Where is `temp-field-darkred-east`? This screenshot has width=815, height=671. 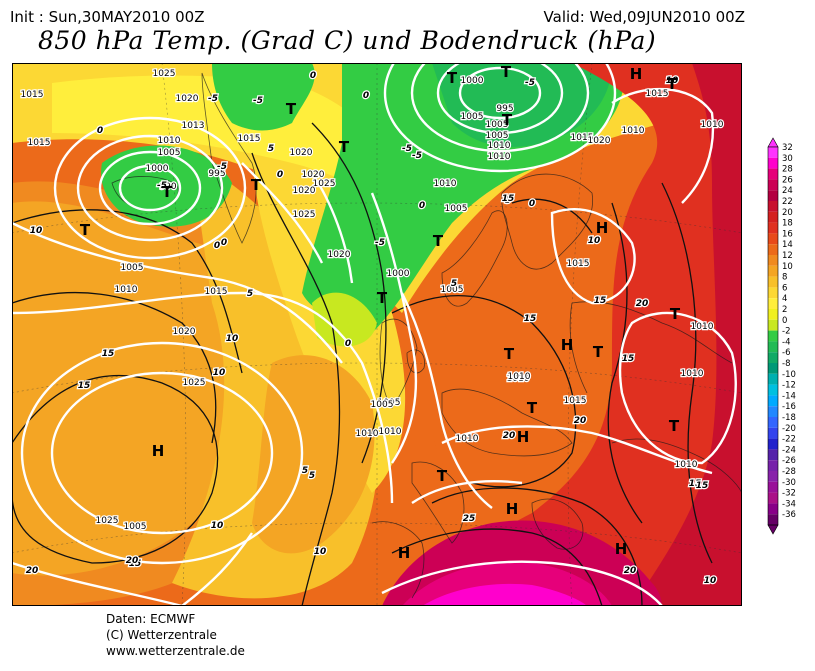 temp-field-darkred-east is located at coordinates (687, 334).